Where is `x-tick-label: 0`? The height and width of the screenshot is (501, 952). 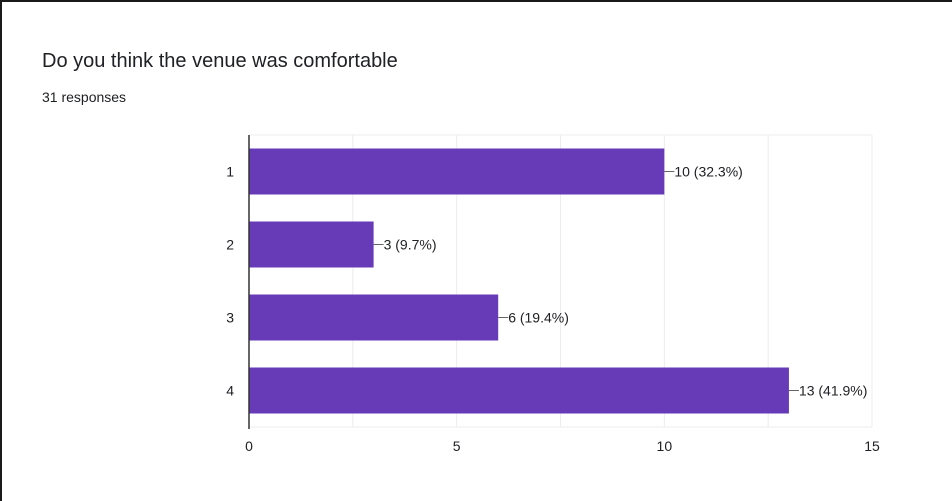 x-tick-label: 0 is located at coordinates (249, 446).